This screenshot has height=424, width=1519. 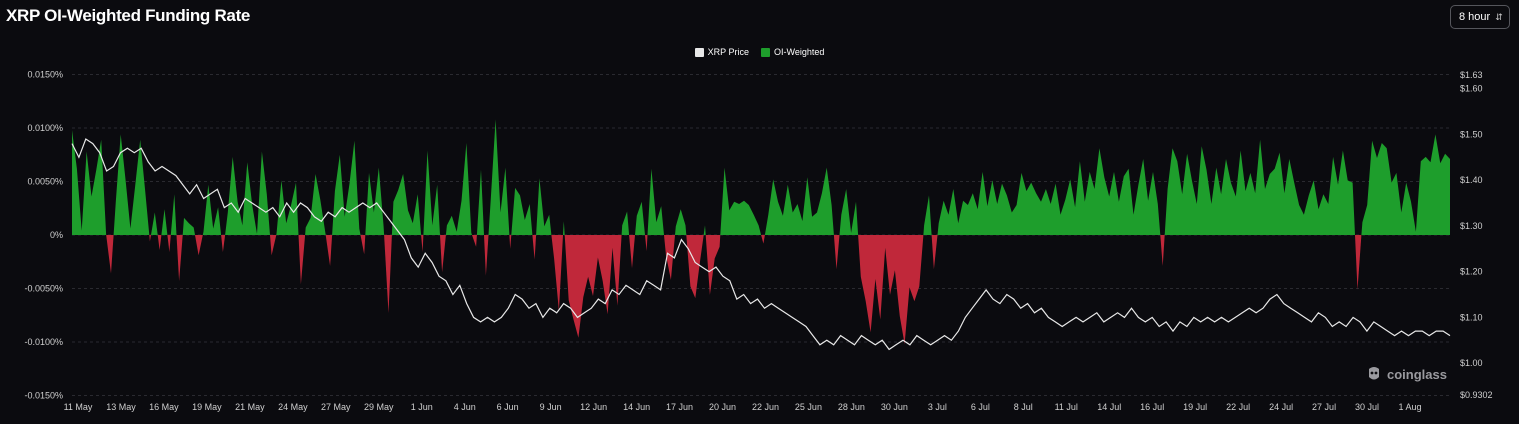 What do you see at coordinates (43, 289) in the screenshot?
I see `y-left-tick-label: -0.0050%` at bounding box center [43, 289].